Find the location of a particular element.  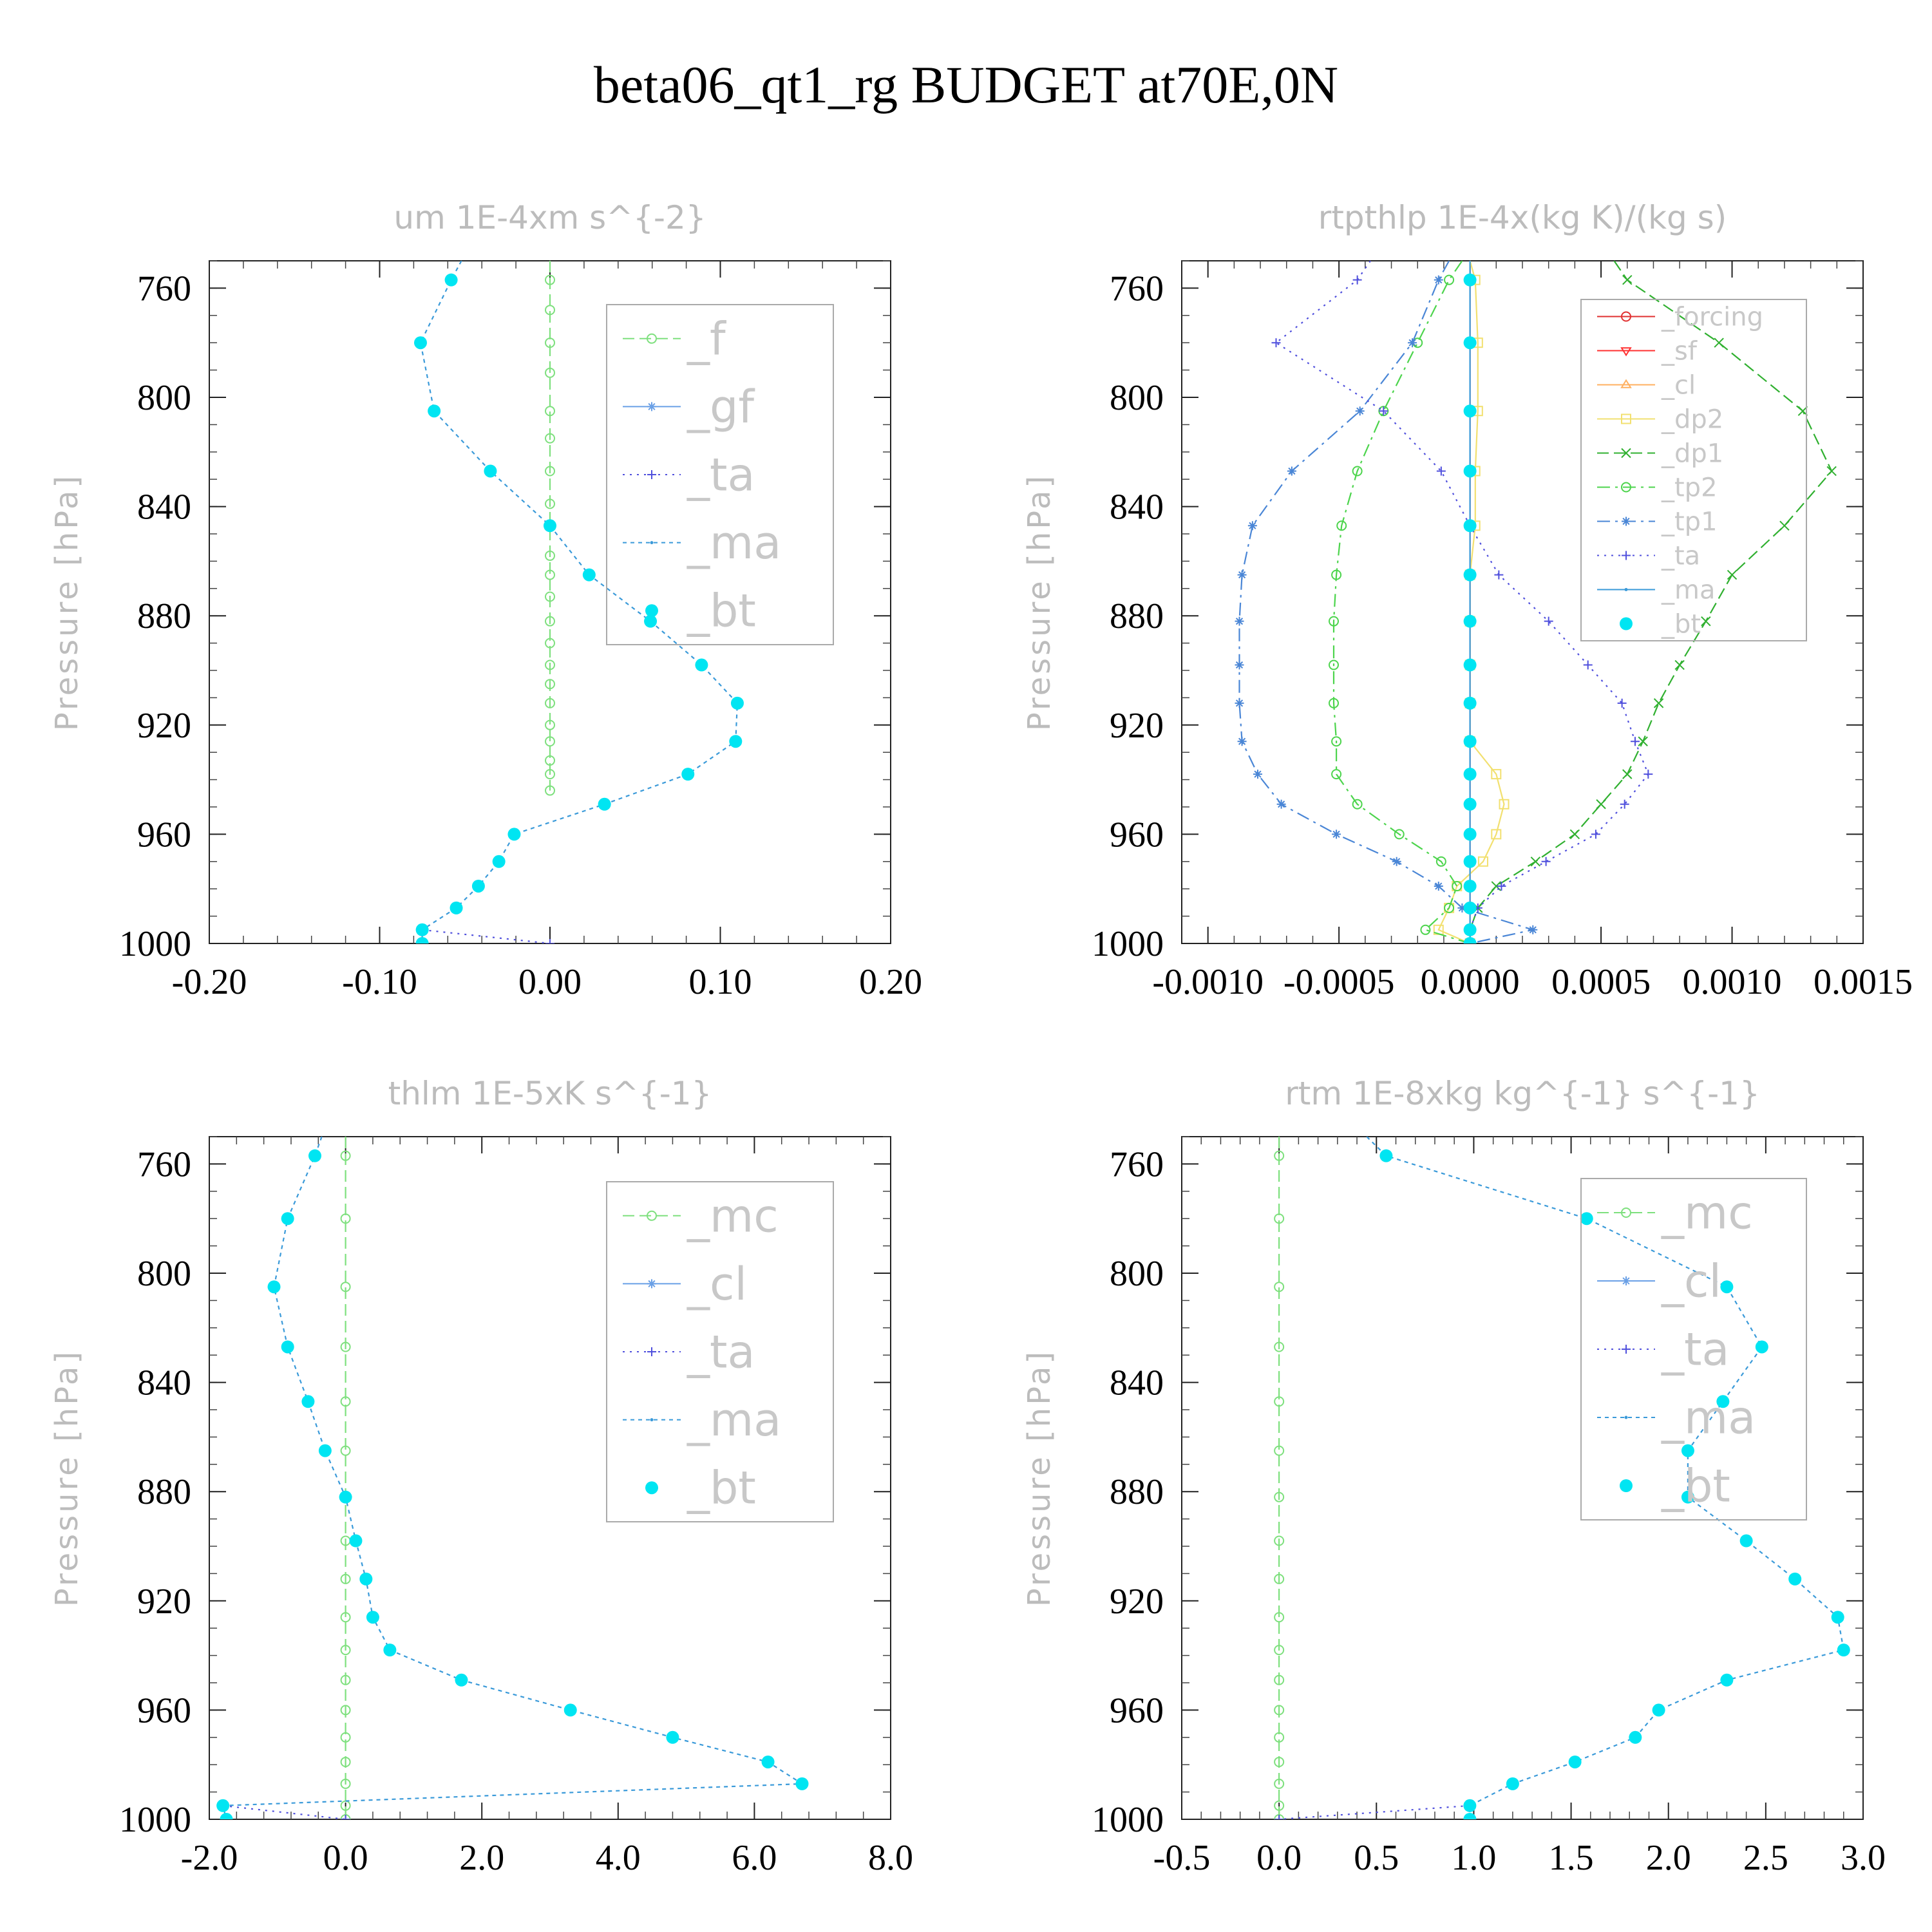

x-tick-label: 0.0015 is located at coordinates (1863, 982).